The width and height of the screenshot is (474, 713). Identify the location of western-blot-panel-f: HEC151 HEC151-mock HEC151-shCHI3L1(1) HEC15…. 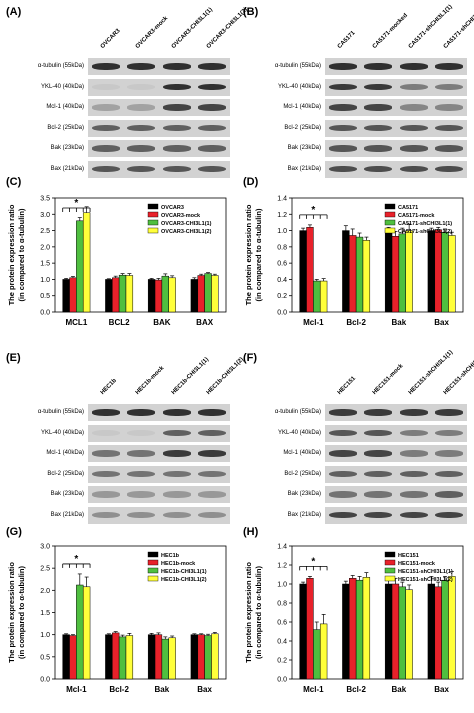
(355, 435).